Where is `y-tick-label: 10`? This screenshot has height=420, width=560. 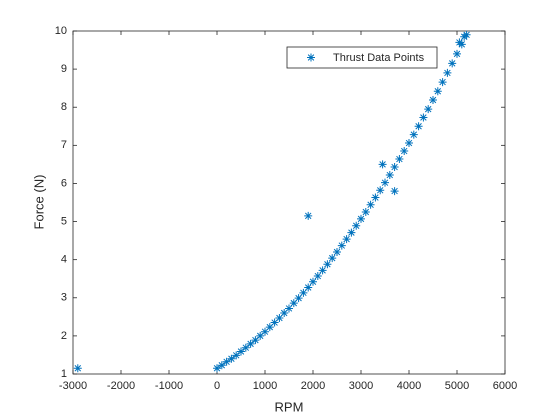
y-tick-label: 10 is located at coordinates (61, 31).